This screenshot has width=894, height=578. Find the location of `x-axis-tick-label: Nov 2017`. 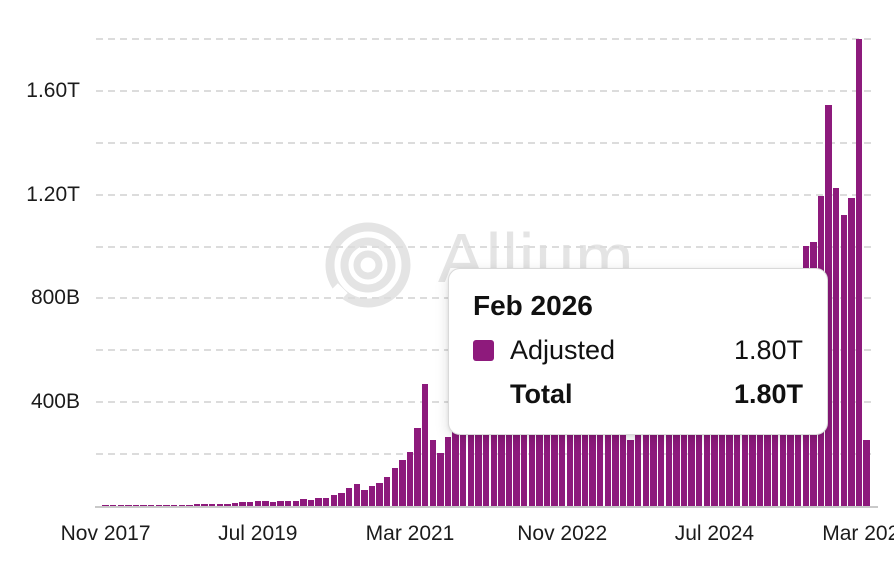

x-axis-tick-label: Nov 2017 is located at coordinates (105, 533).